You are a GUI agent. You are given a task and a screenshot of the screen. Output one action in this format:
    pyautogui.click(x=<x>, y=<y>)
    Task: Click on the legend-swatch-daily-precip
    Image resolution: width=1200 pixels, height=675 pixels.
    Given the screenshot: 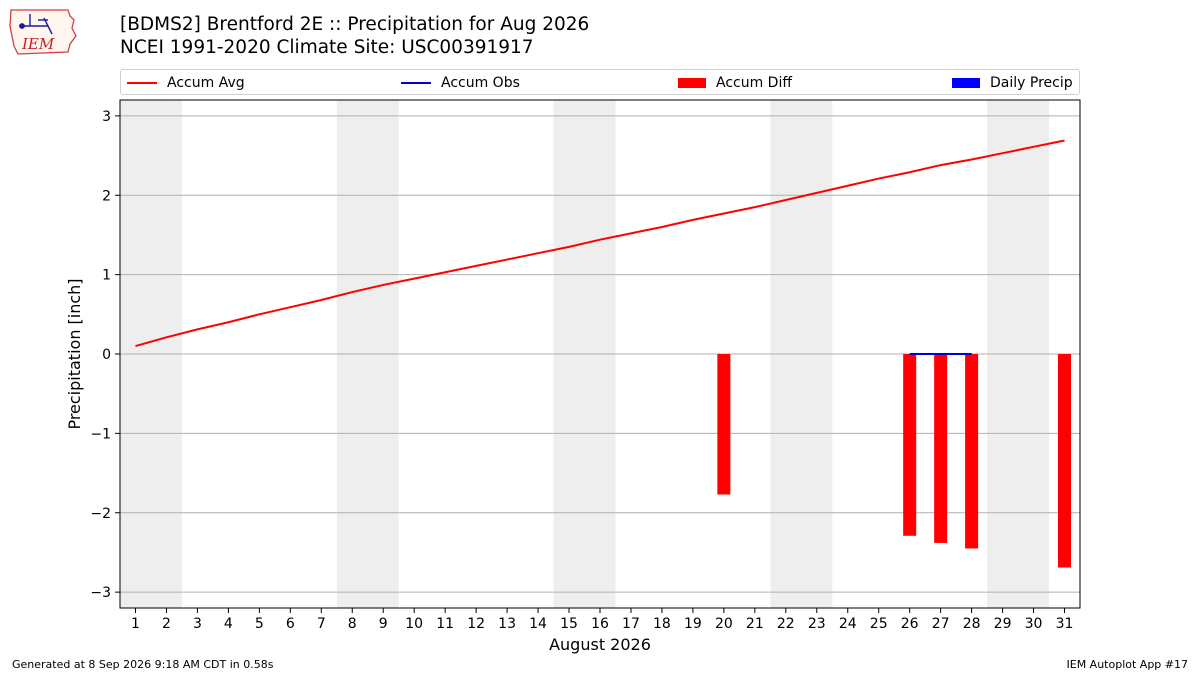 What is the action you would take?
    pyautogui.click(x=966, y=83)
    